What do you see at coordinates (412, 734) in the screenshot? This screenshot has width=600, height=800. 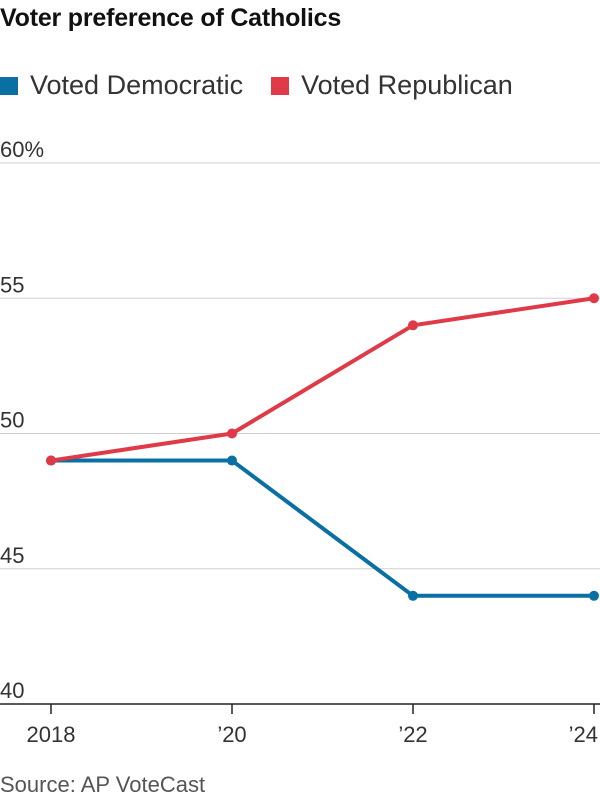 I see `x-tick-label-2: ’22` at bounding box center [412, 734].